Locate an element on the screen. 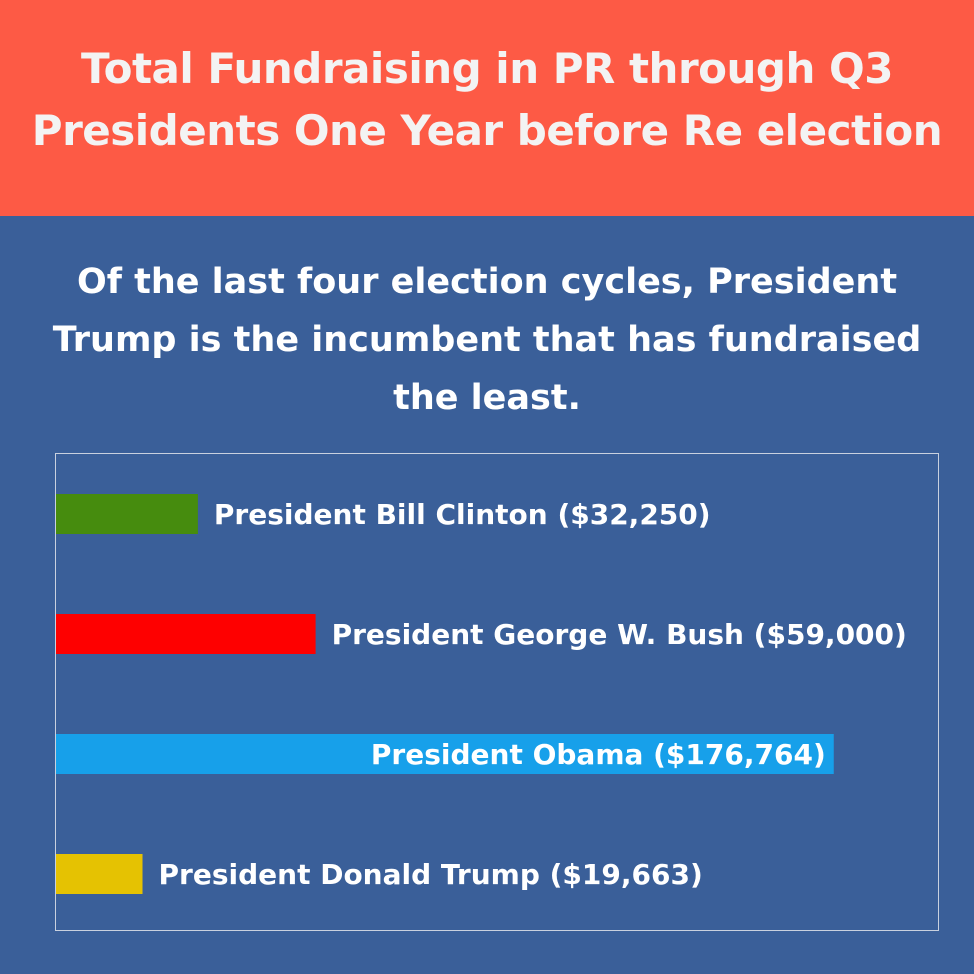 The image size is (974, 974). chart-title-line-1: Total Fundraising in PR through Q3 is located at coordinates (487, 68).